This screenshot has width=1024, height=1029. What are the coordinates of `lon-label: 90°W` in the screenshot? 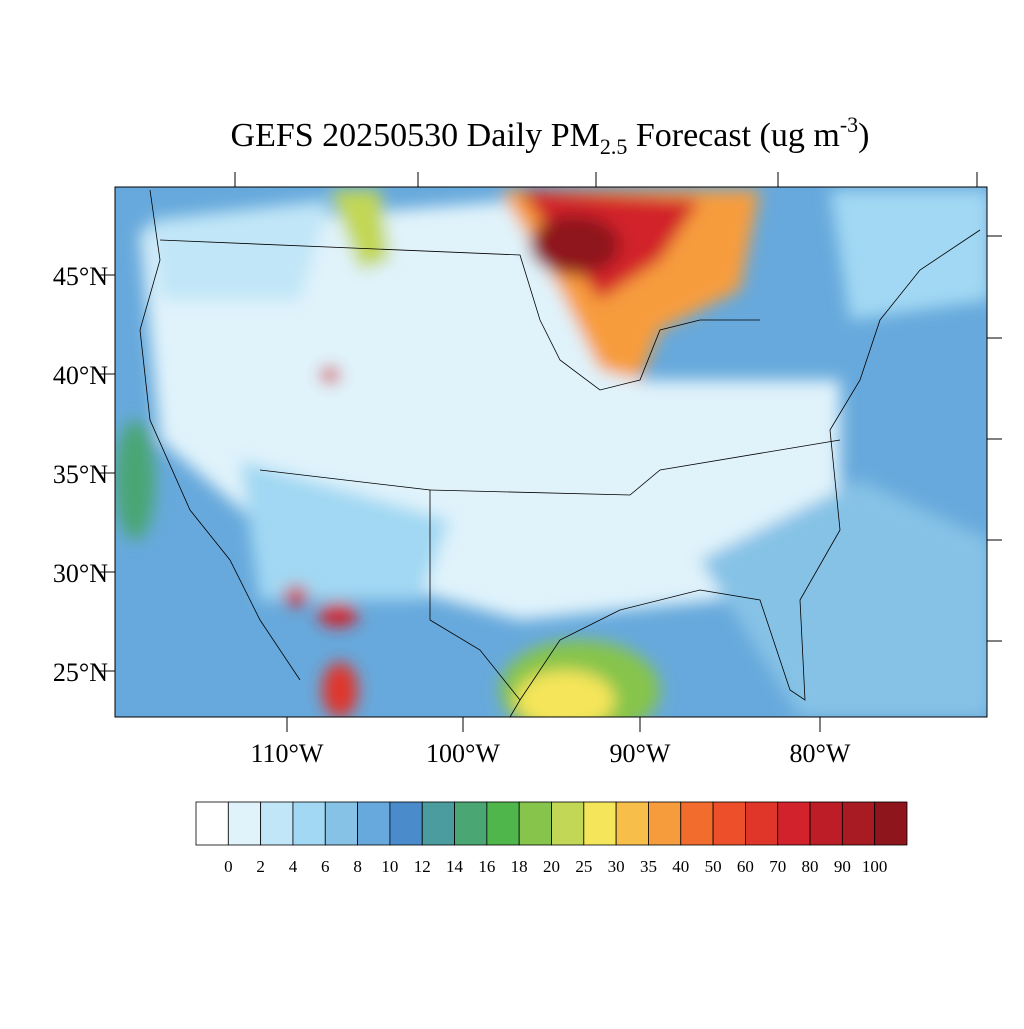 It's located at (640, 753).